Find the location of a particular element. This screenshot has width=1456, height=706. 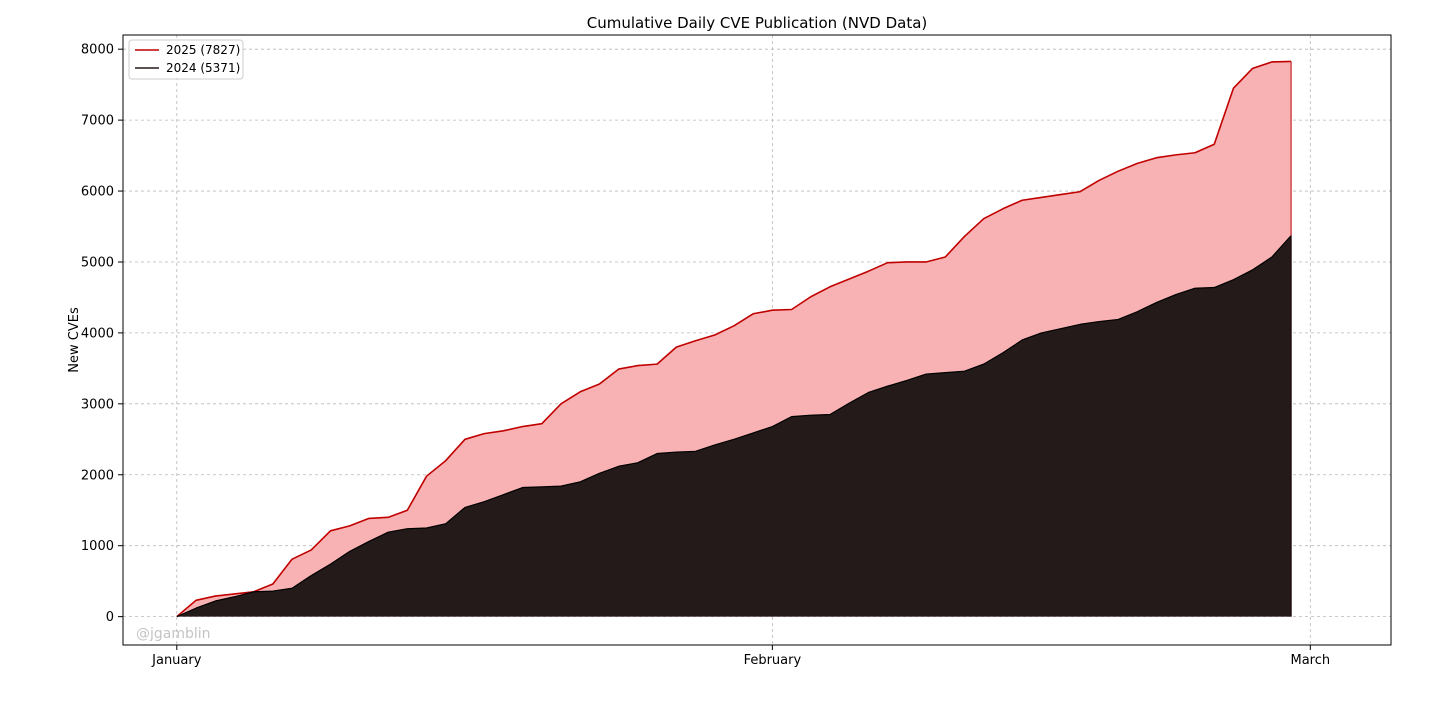

x-tick-label: March is located at coordinates (1310, 660).